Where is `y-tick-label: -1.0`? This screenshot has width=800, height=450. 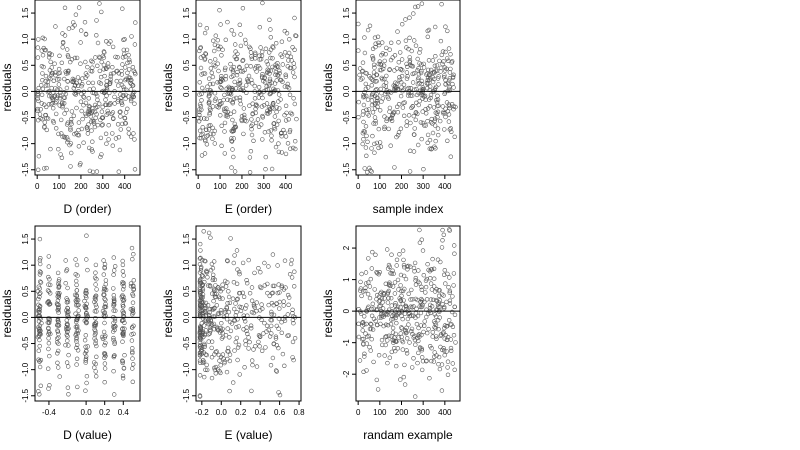
y-tick-label: -1.0 is located at coordinates (186, 143).